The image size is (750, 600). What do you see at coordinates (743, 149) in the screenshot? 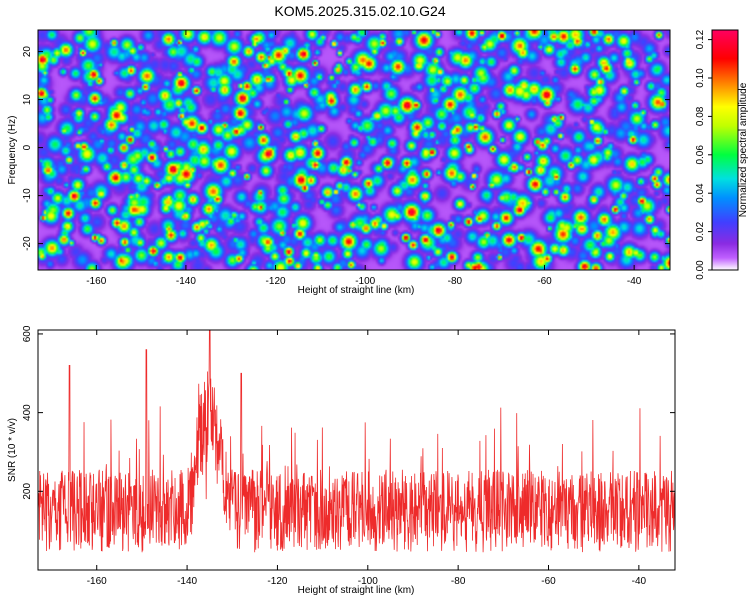
I see `colorbar-label: Normalized spectral amplitude` at bounding box center [743, 149].